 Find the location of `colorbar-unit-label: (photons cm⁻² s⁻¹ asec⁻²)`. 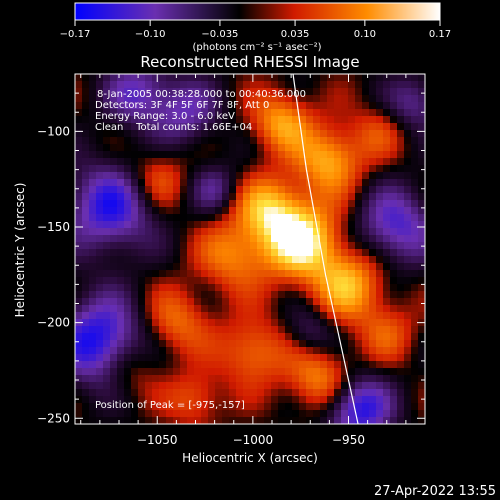

colorbar-unit-label: (photons cm⁻² s⁻¹ asec⁻²) is located at coordinates (256, 47).